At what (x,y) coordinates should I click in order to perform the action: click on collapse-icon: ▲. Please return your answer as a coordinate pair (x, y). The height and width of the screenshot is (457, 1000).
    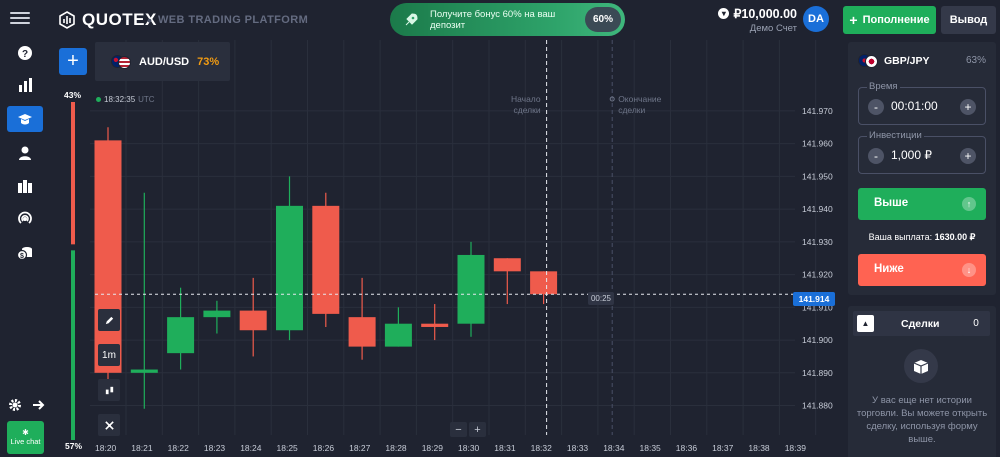
    Looking at the image, I should click on (865, 323).